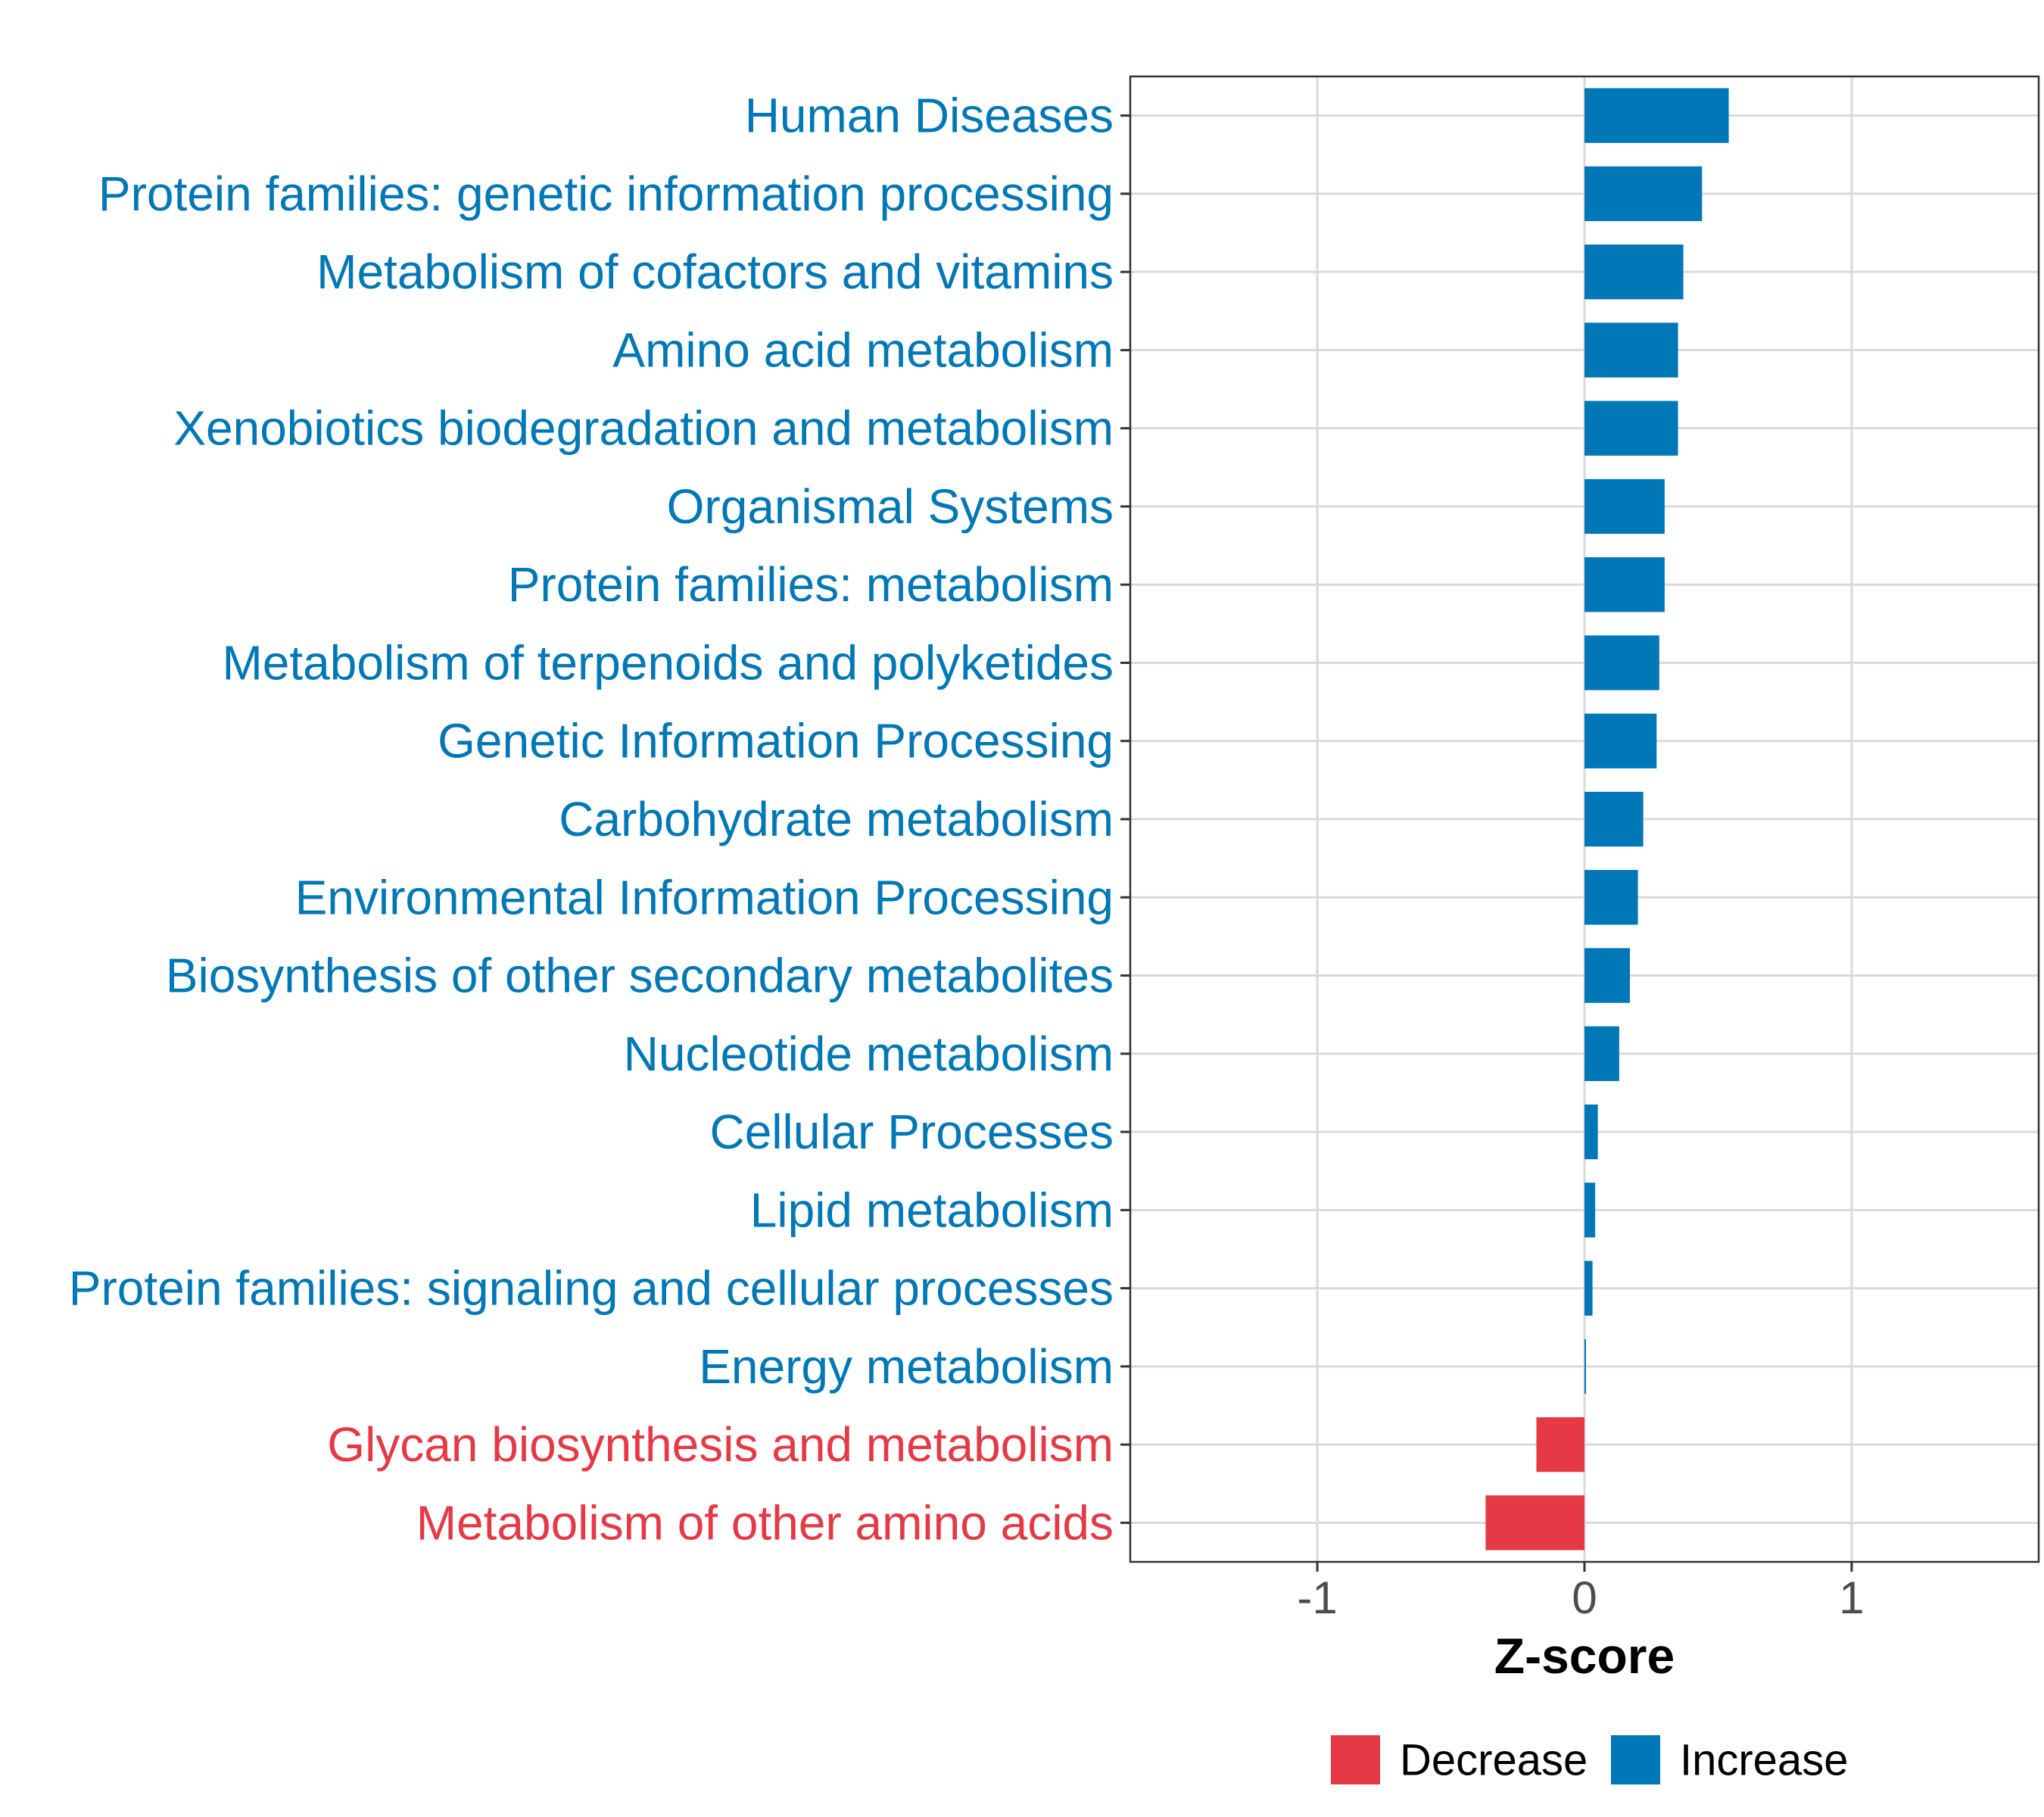 The height and width of the screenshot is (1817, 2044). Describe the element at coordinates (1584, 1656) in the screenshot. I see `x-axis-title: Z-score` at that location.